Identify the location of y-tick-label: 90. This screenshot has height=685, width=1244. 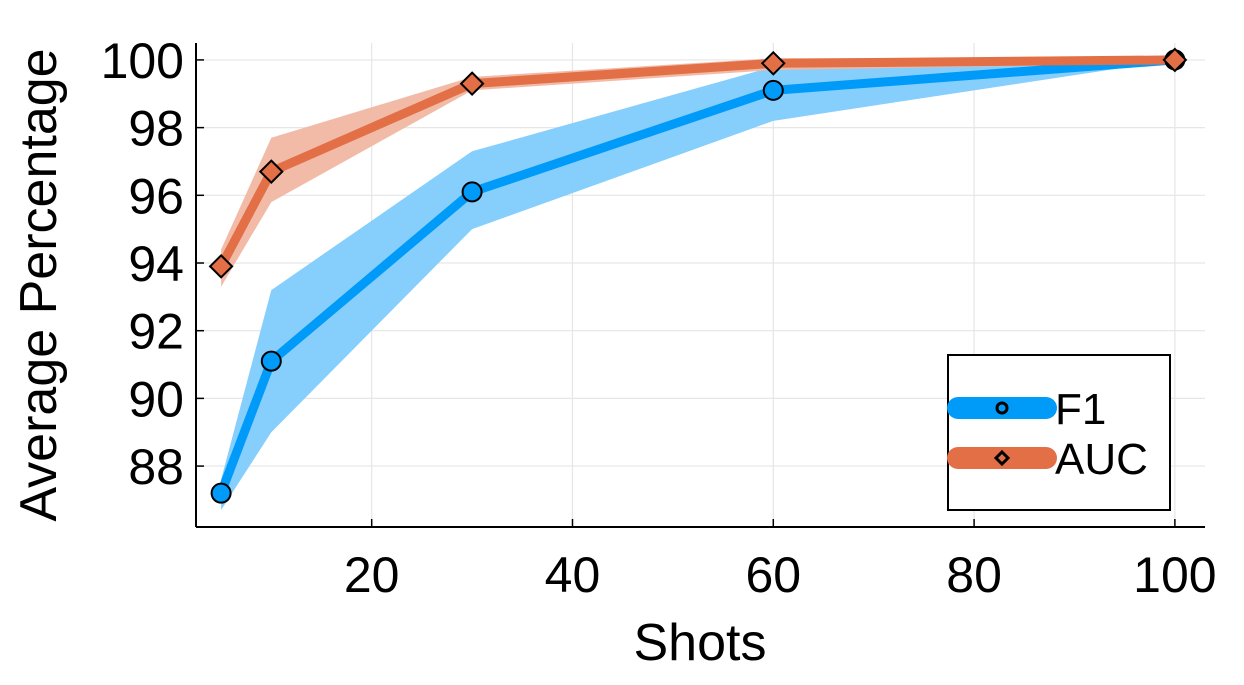
(156, 399).